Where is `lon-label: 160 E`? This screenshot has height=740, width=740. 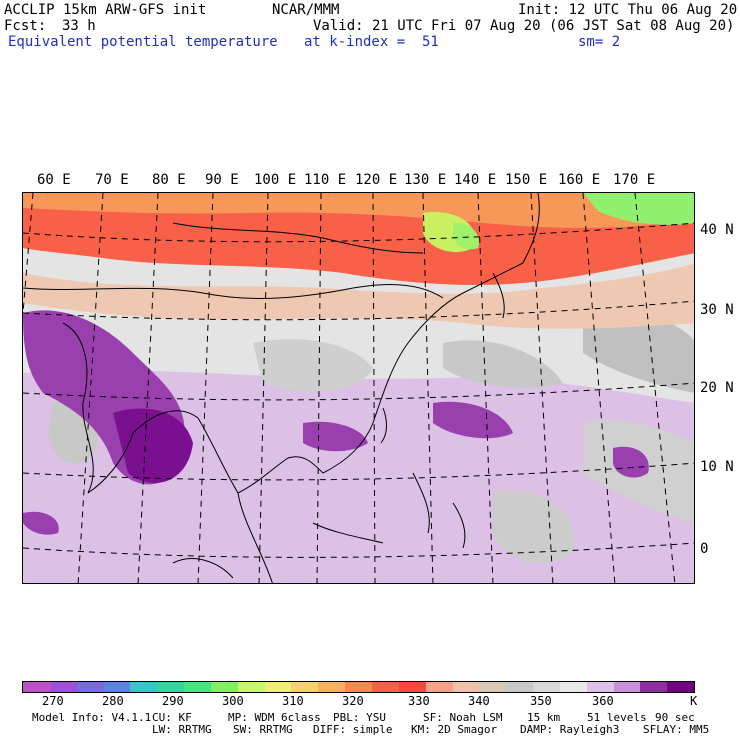 lon-label: 160 E is located at coordinates (579, 180).